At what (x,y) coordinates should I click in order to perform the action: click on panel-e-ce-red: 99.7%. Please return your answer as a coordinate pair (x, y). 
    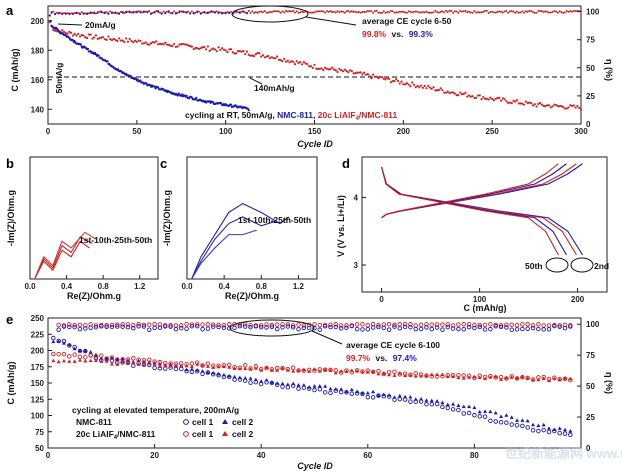
    Looking at the image, I should click on (358, 358).